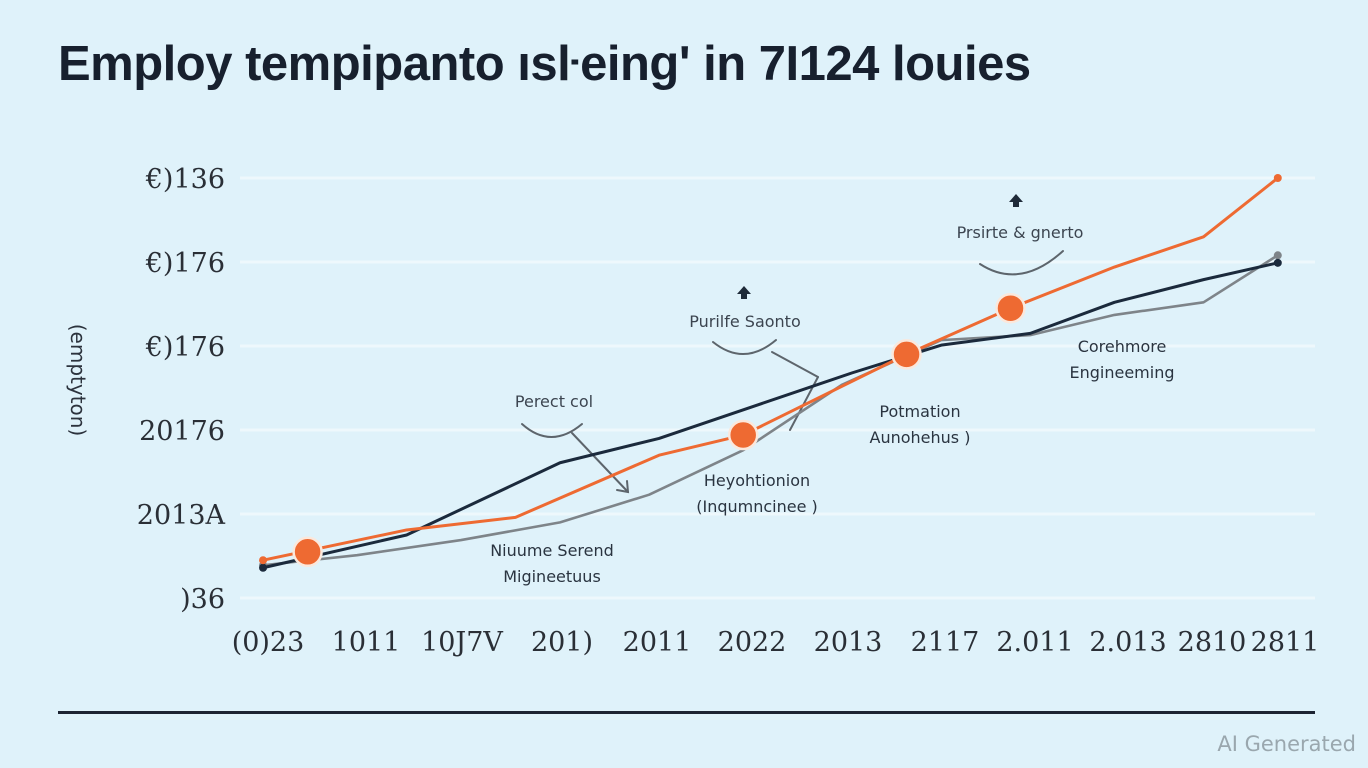  Describe the element at coordinates (552, 576) in the screenshot. I see `annotation-niuume-line2: Migineetuus` at that location.